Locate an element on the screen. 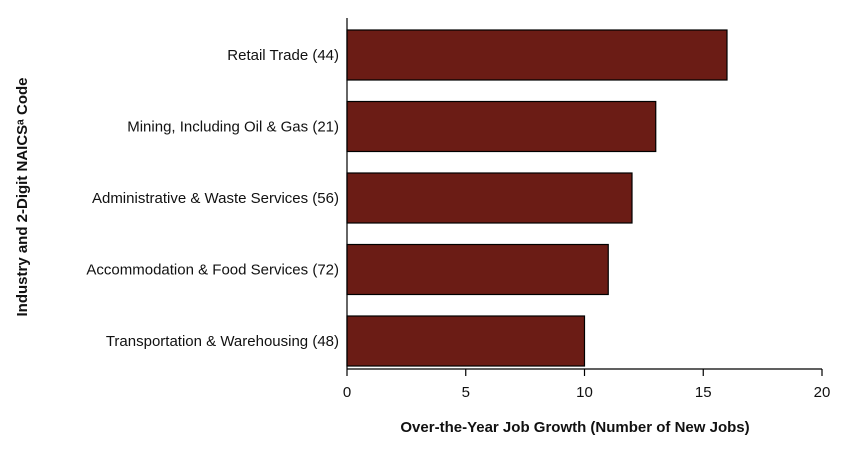 This screenshot has width=850, height=454. x-tick-label: 5 is located at coordinates (466, 392).